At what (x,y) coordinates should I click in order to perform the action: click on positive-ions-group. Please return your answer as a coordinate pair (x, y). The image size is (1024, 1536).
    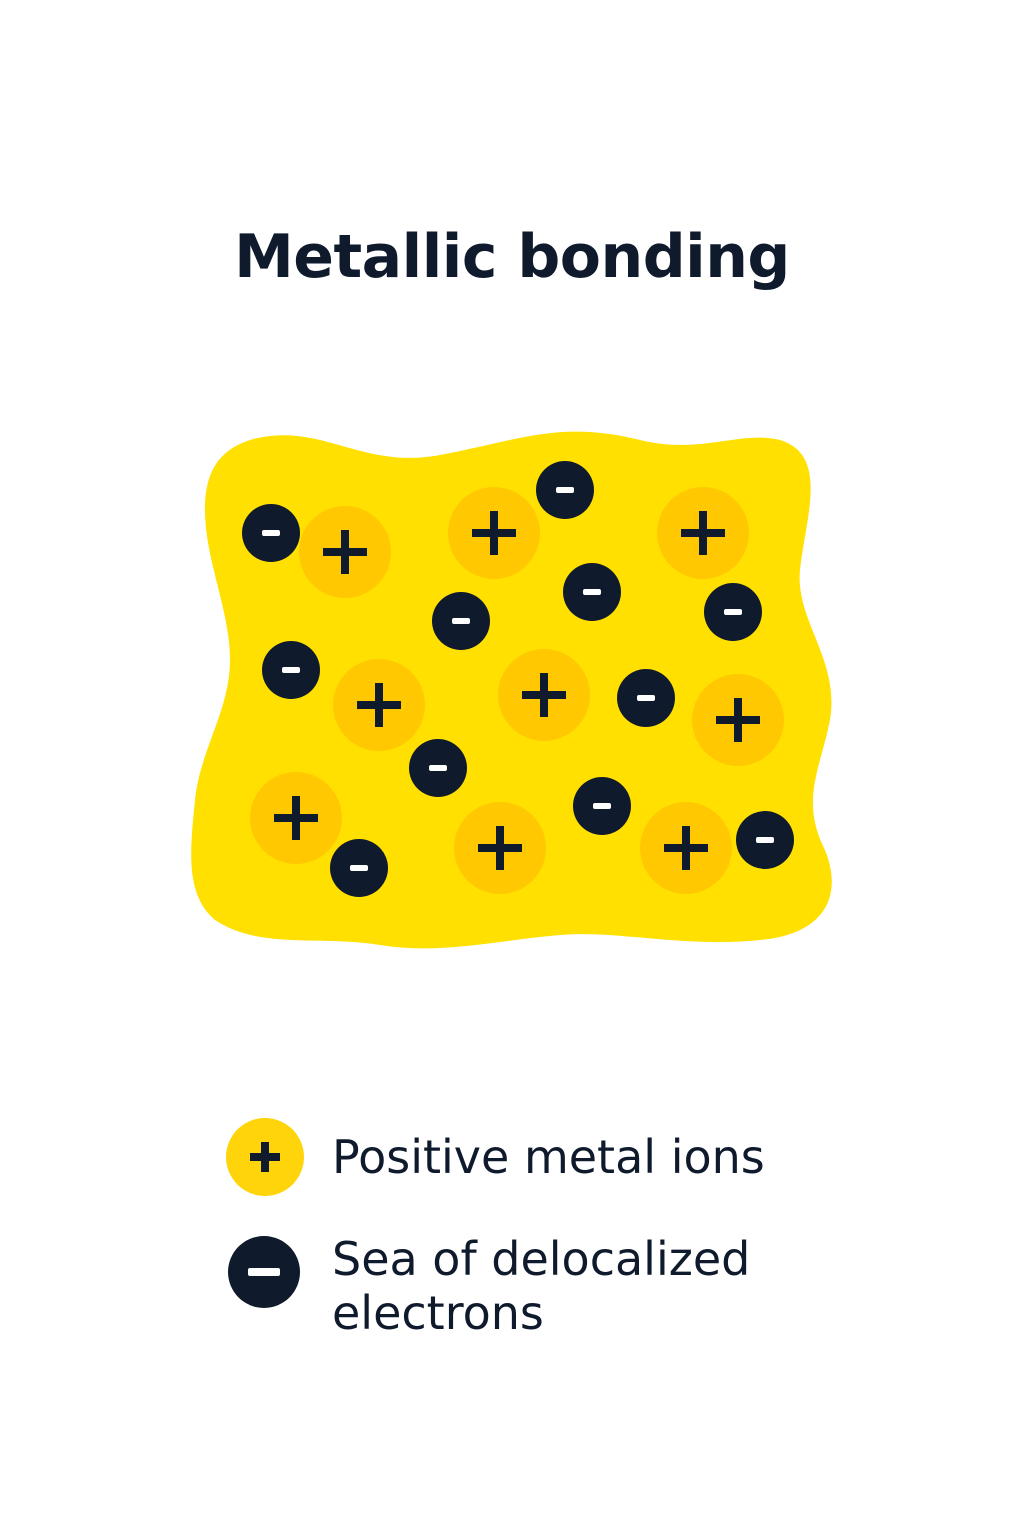
    Looking at the image, I should click on (517, 690).